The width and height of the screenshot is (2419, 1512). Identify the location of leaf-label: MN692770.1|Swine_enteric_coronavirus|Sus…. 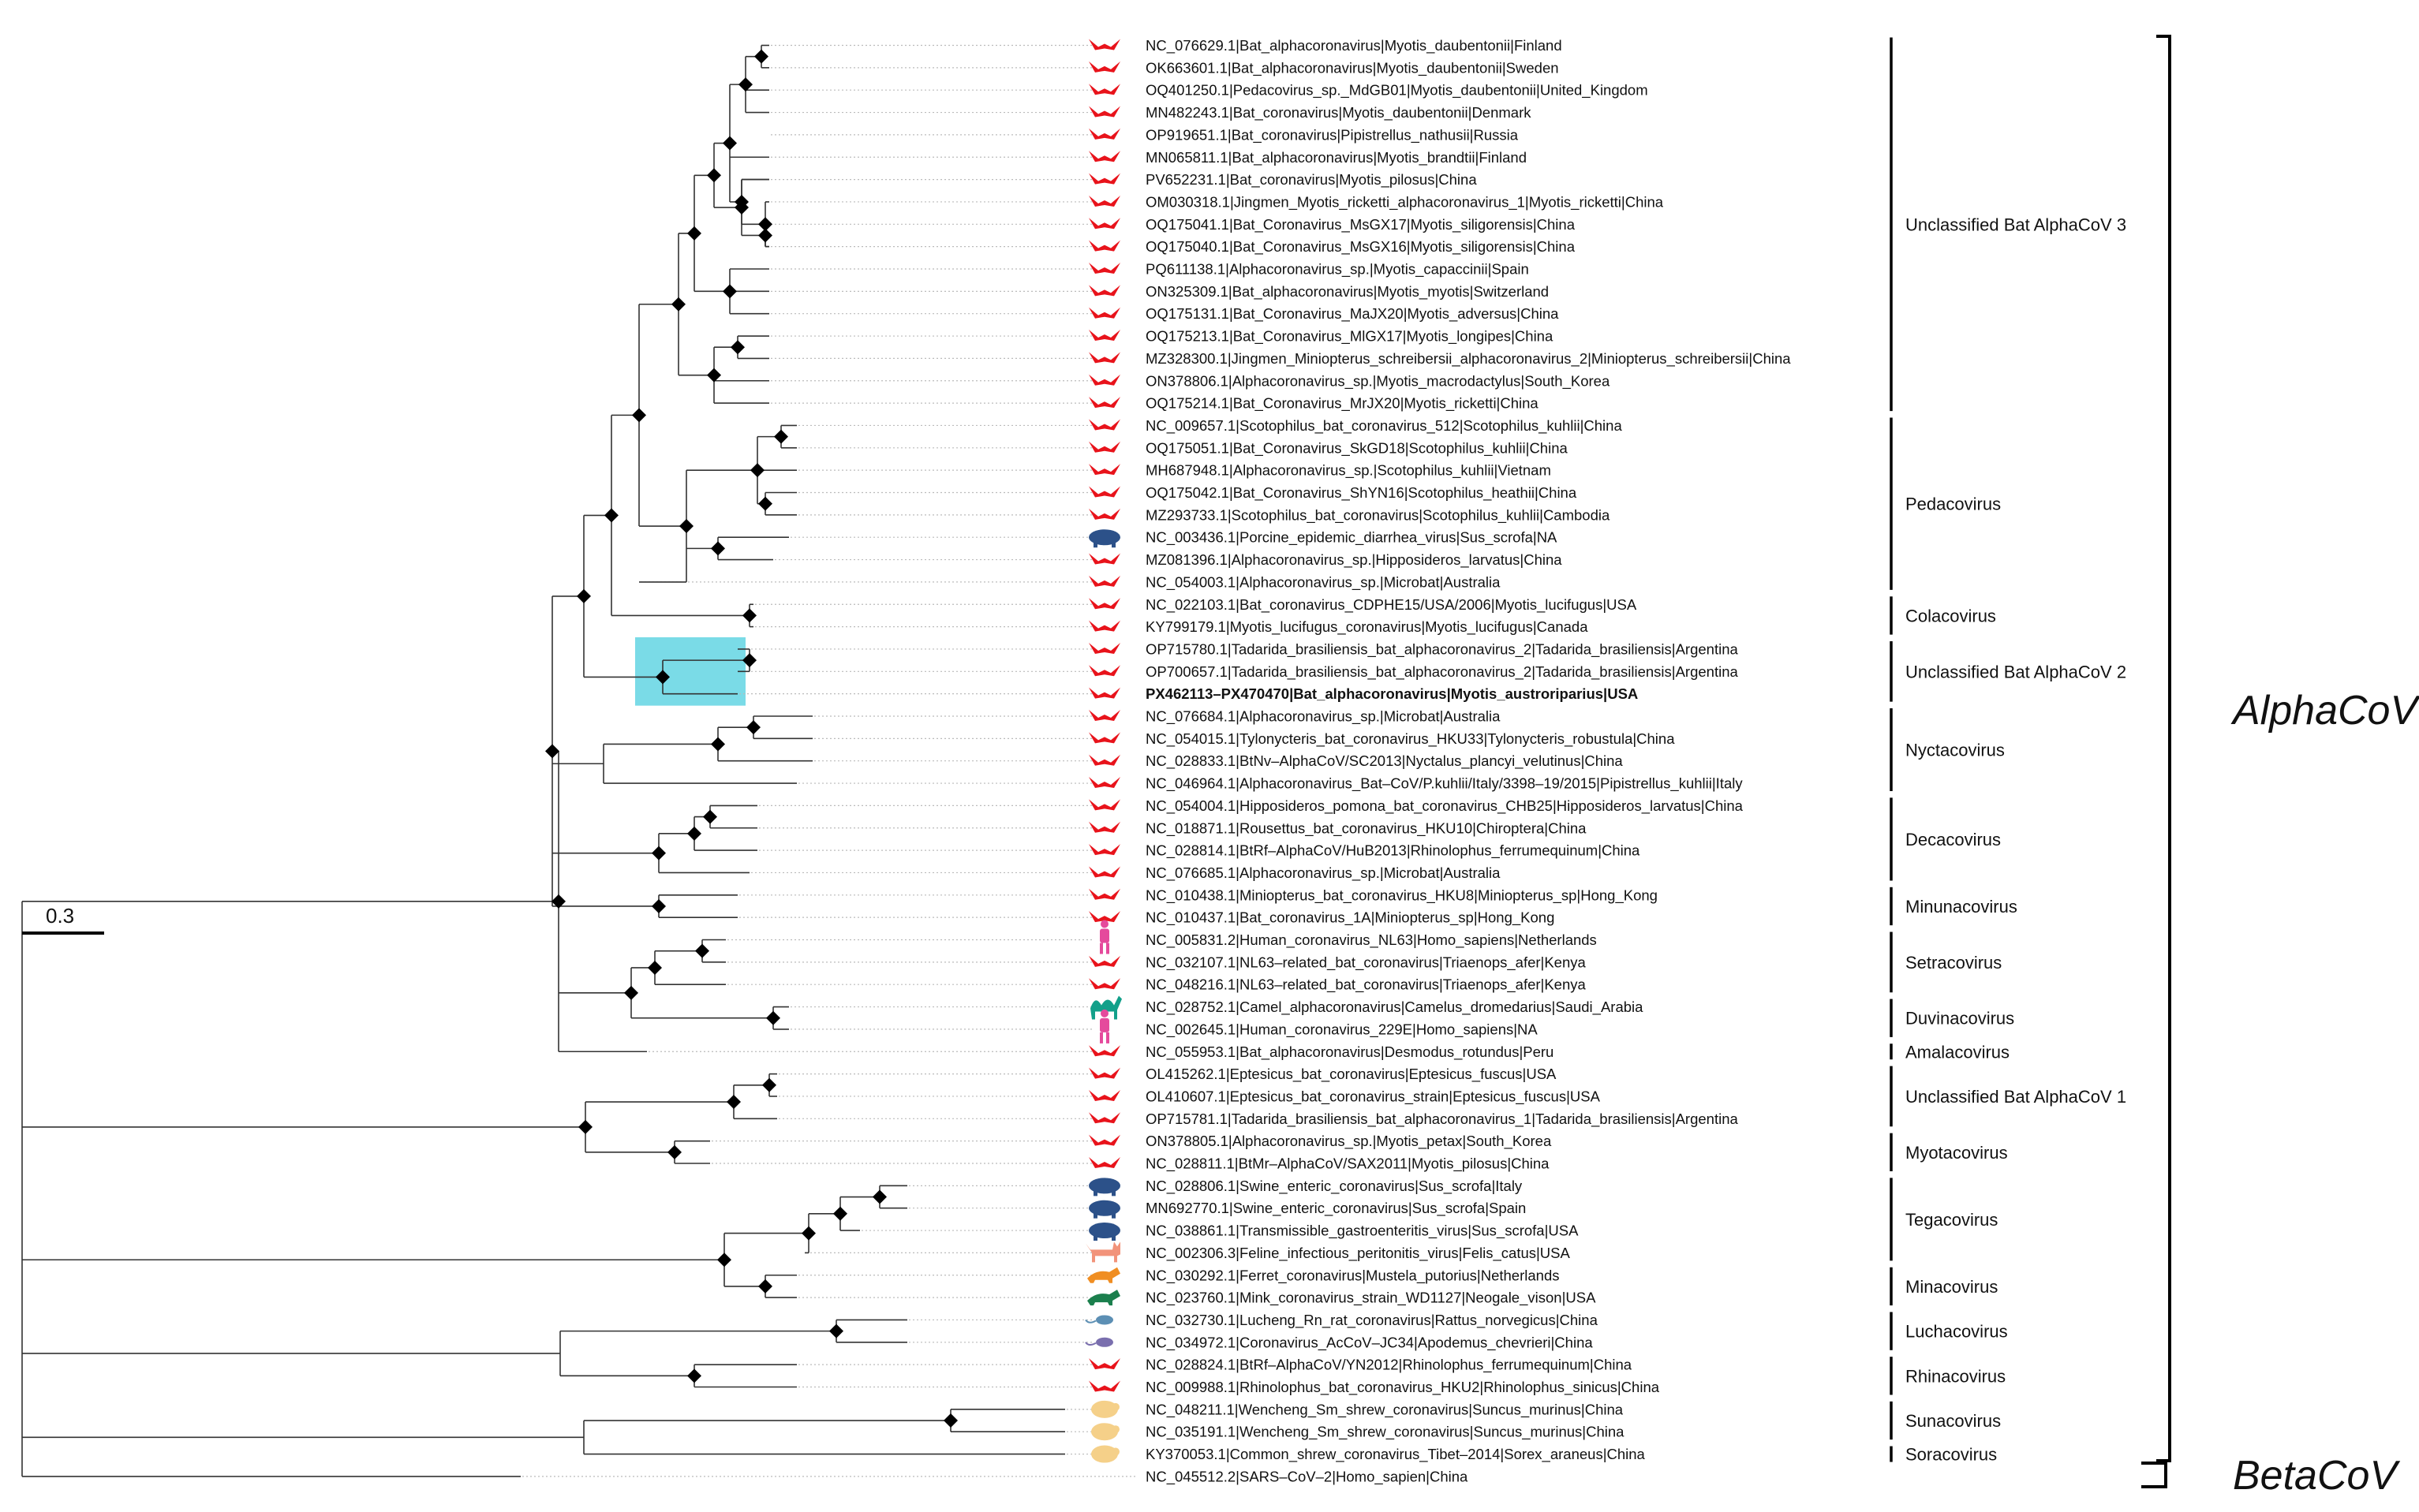
(1336, 1208).